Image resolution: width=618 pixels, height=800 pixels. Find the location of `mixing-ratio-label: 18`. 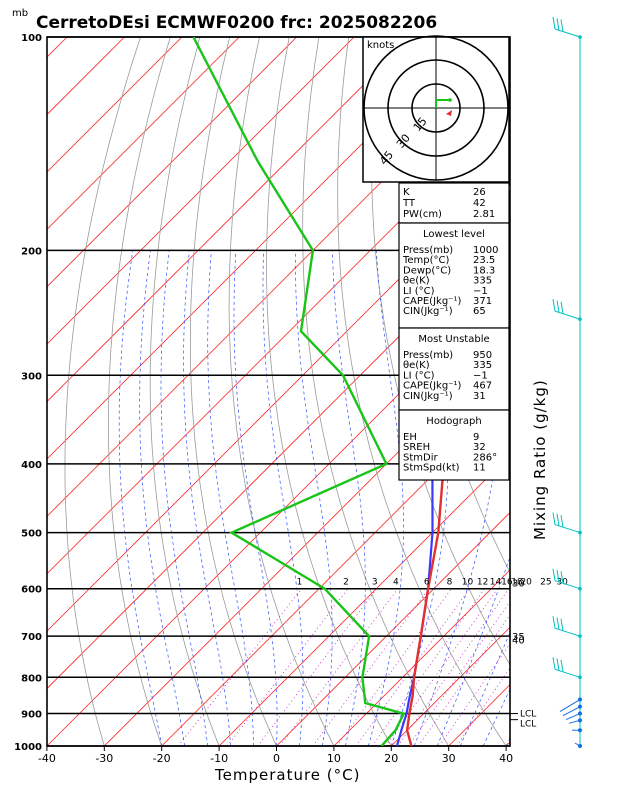

mixing-ratio-label: 18 is located at coordinates (517, 583).